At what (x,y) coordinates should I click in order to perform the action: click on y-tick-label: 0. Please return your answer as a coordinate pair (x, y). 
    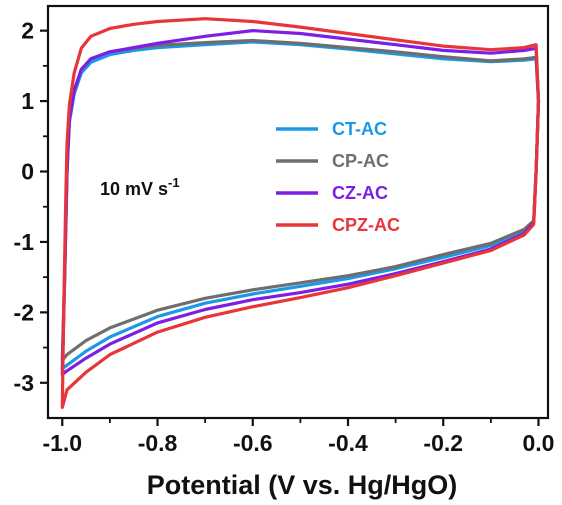
    Looking at the image, I should click on (27, 172).